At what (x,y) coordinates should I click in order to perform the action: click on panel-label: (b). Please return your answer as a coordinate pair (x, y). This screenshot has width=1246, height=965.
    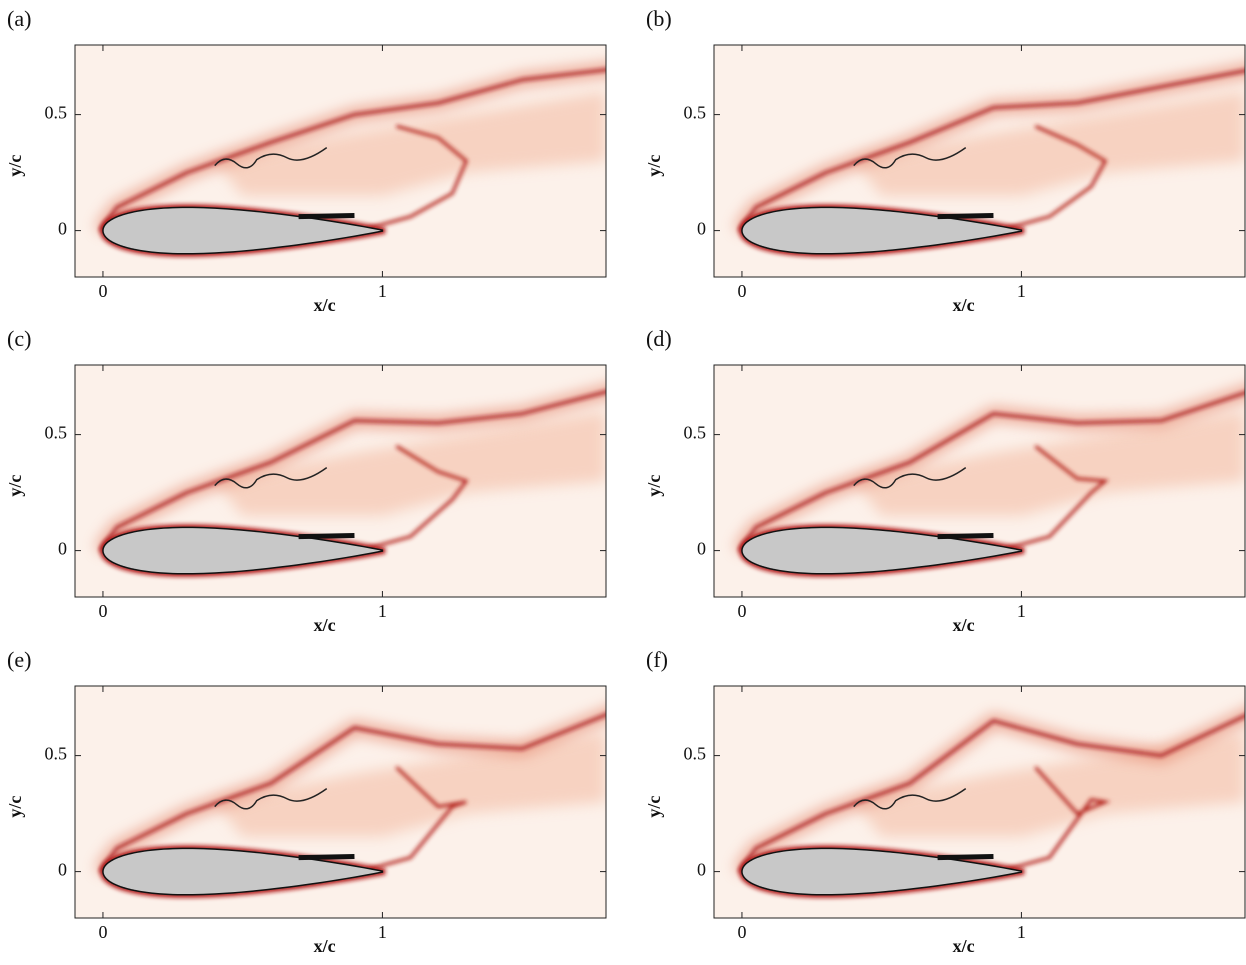
    Looking at the image, I should click on (659, 18).